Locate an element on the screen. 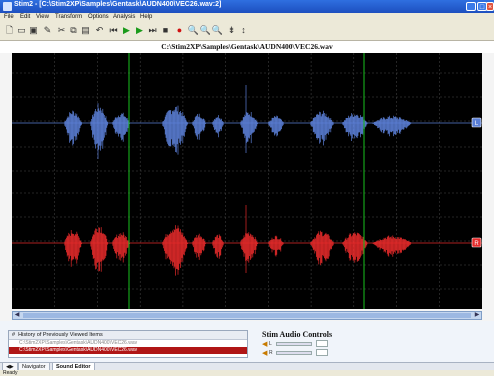  minimize-button: _ is located at coordinates (471, 6).